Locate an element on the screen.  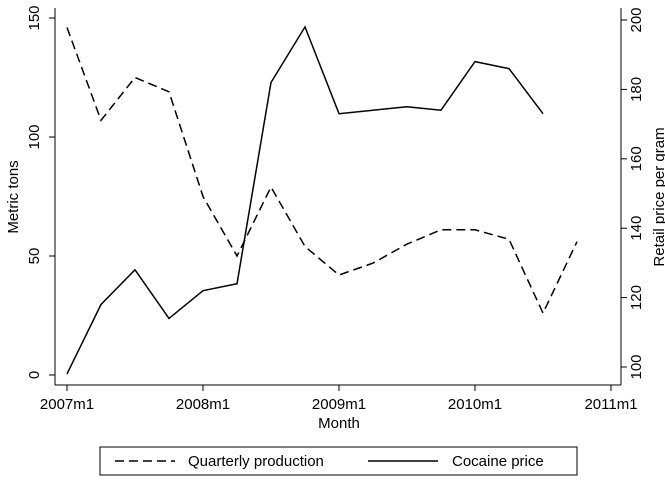
y2-tick-label: 140 is located at coordinates (636, 228).